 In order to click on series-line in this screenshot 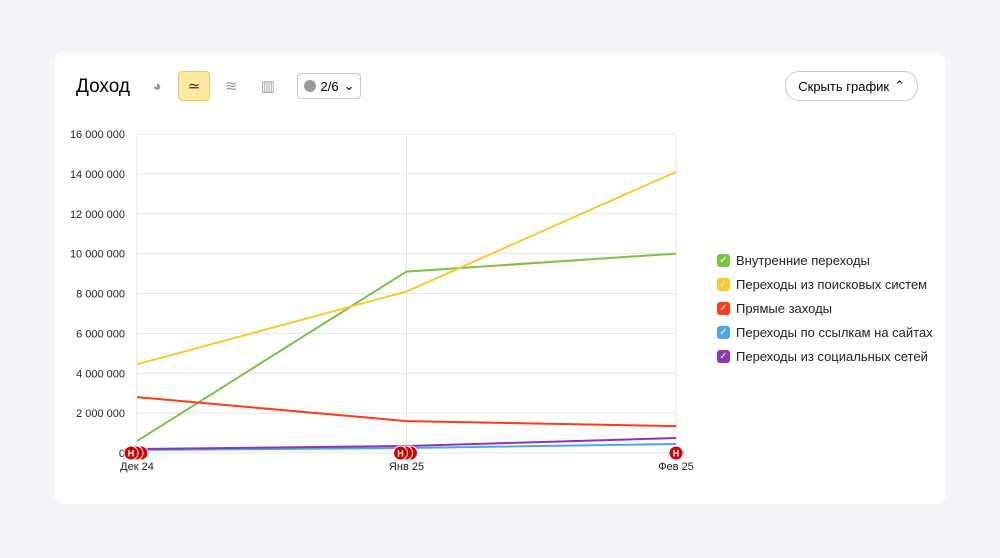, I will do `click(406, 412)`.